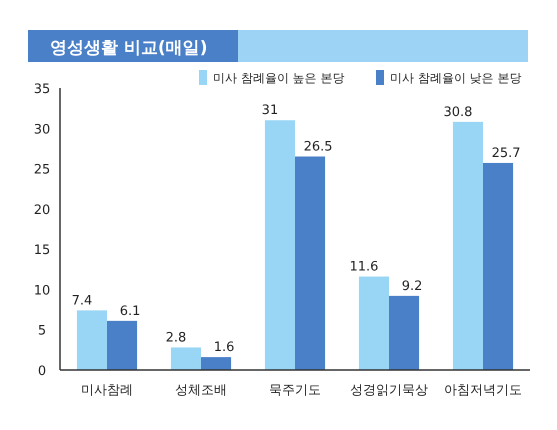 This screenshot has height=430, width=557. I want to click on y-tick-label: 30, so click(42, 130).